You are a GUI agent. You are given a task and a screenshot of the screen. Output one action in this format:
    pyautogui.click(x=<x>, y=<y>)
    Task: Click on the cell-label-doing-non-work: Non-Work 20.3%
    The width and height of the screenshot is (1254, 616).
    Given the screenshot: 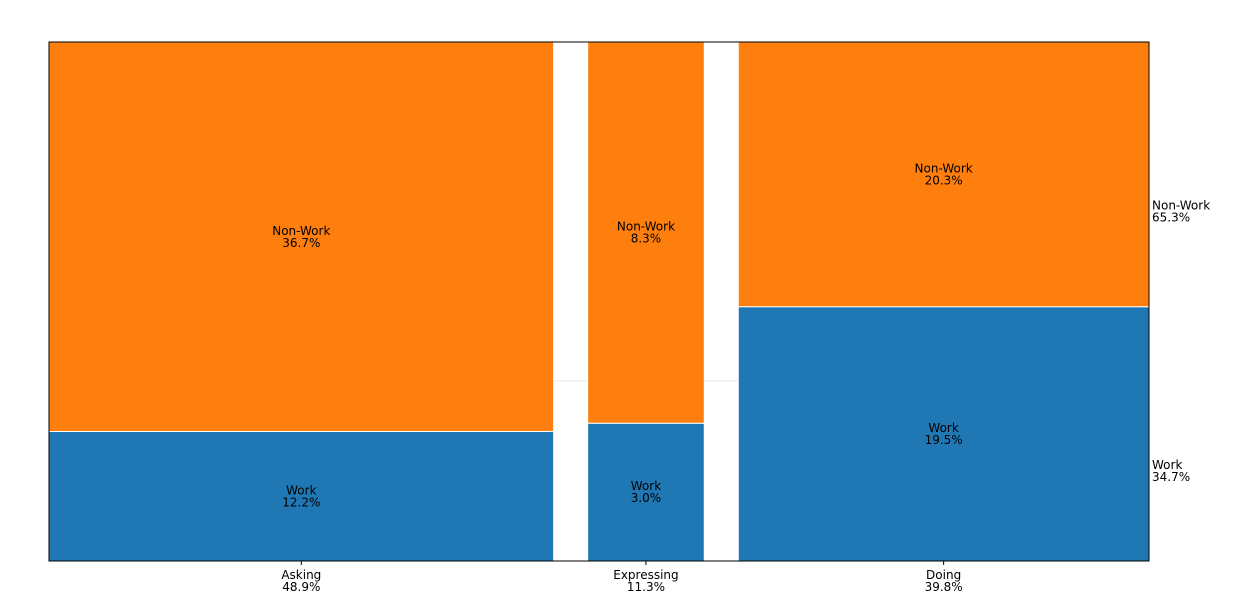 What is the action you would take?
    pyautogui.click(x=944, y=174)
    